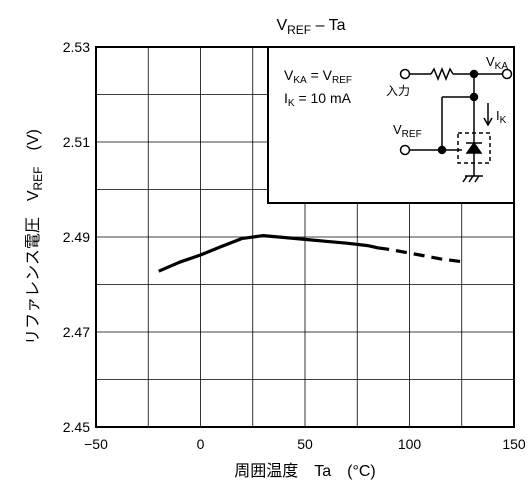 The height and width of the screenshot is (499, 531). Describe the element at coordinates (76, 332) in the screenshot. I see `y-tick-label: 2.47` at that location.